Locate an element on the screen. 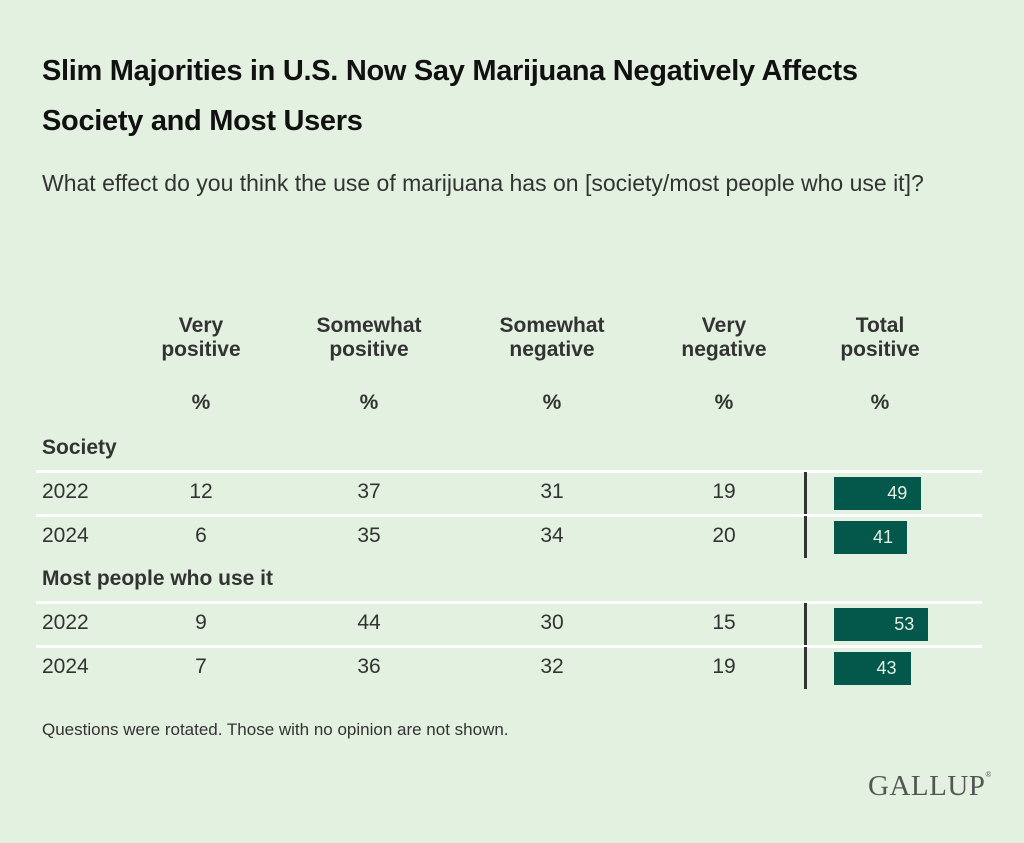 The width and height of the screenshot is (1024, 843). table-cell: 31 is located at coordinates (552, 491).